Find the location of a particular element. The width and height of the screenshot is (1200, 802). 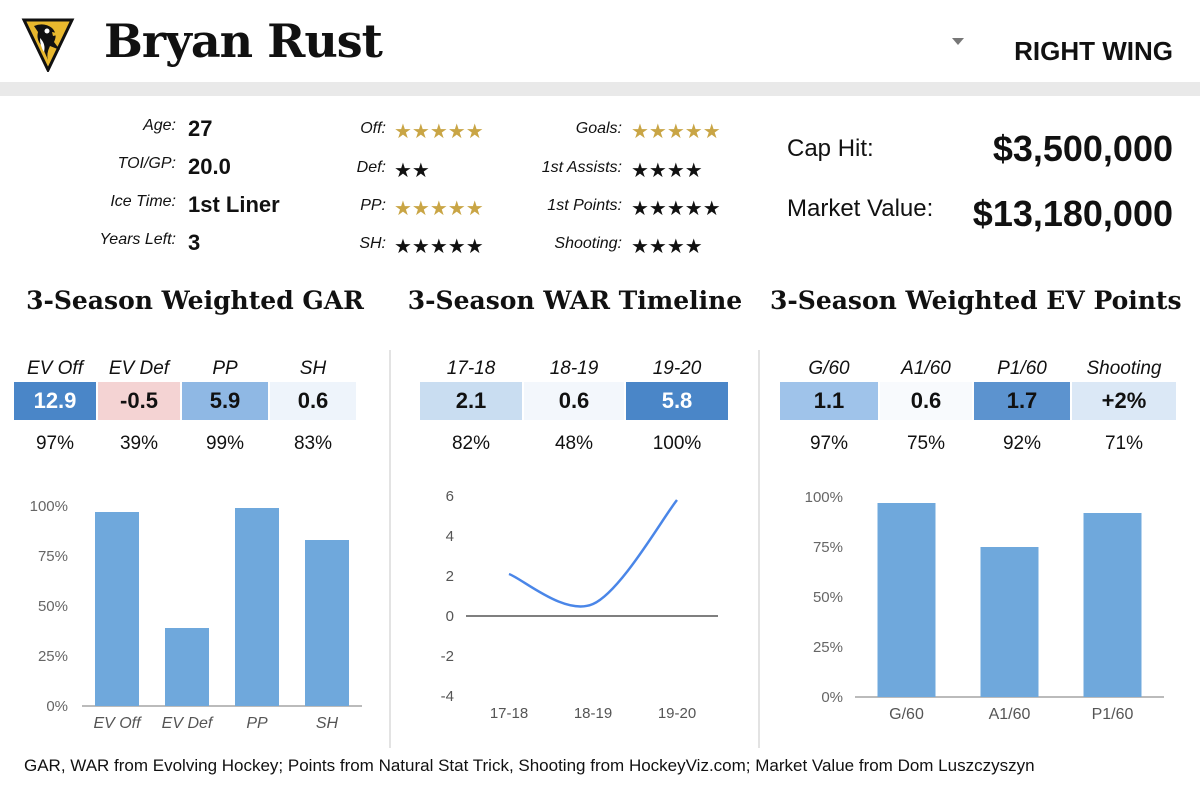

rating-label-def: Def: is located at coordinates (371, 167).